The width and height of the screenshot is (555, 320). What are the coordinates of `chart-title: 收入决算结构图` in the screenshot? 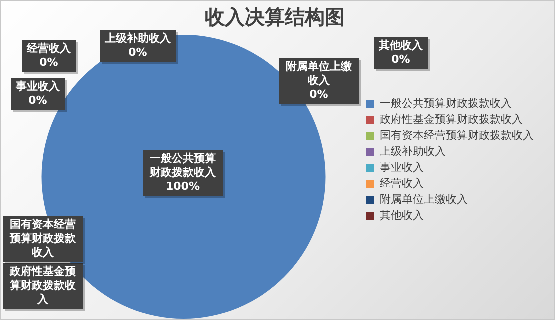 It's located at (275, 17).